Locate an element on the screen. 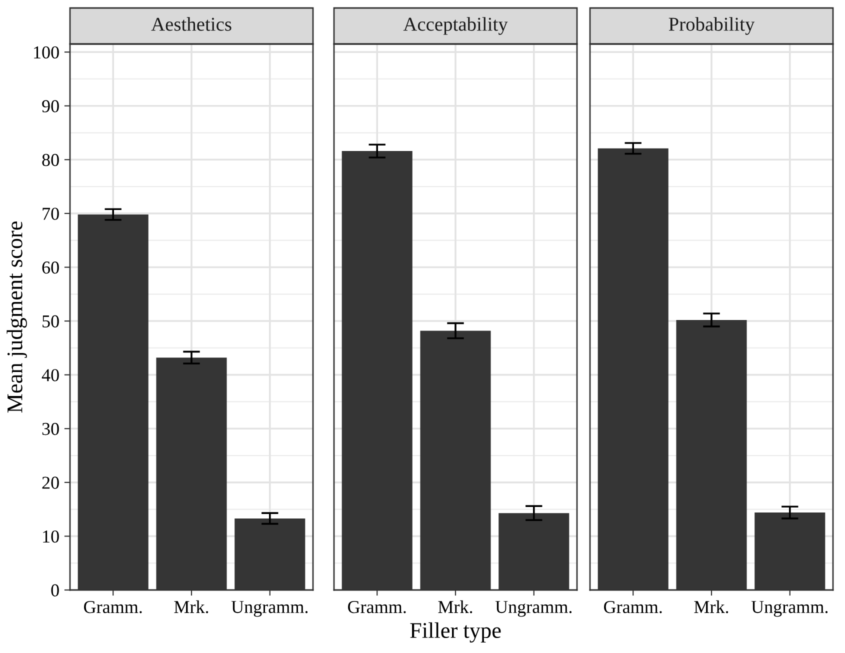 The height and width of the screenshot is (653, 845). y-tick-label: 70 is located at coordinates (50, 214).